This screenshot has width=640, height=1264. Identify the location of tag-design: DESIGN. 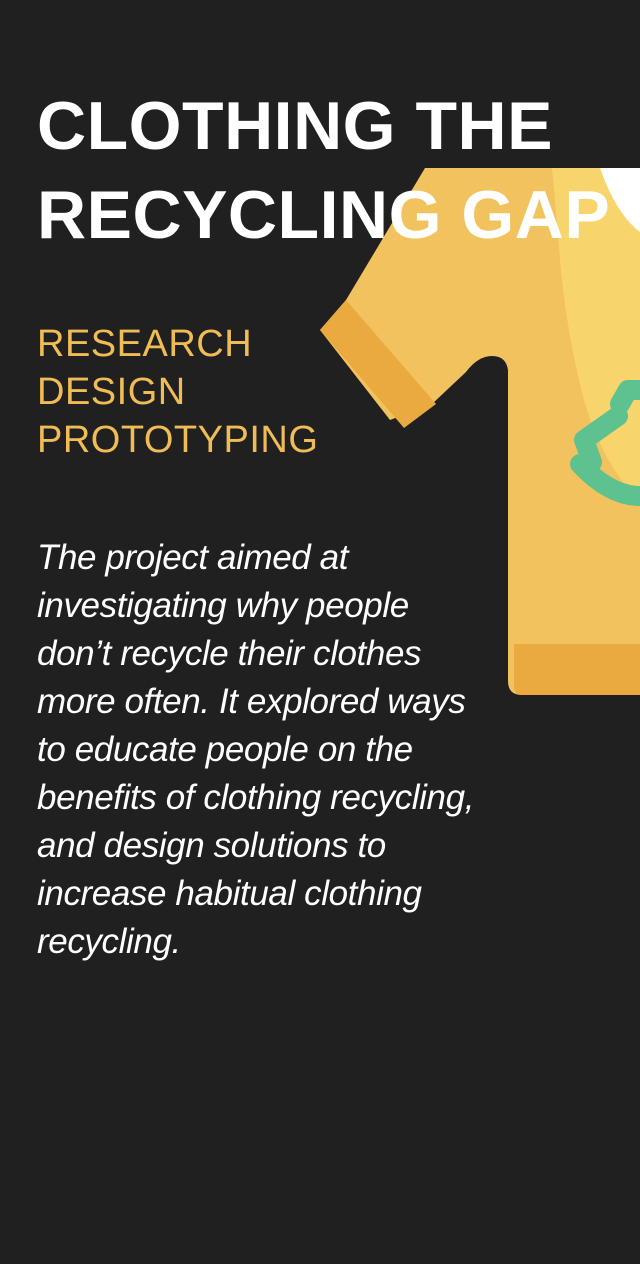
(111, 392).